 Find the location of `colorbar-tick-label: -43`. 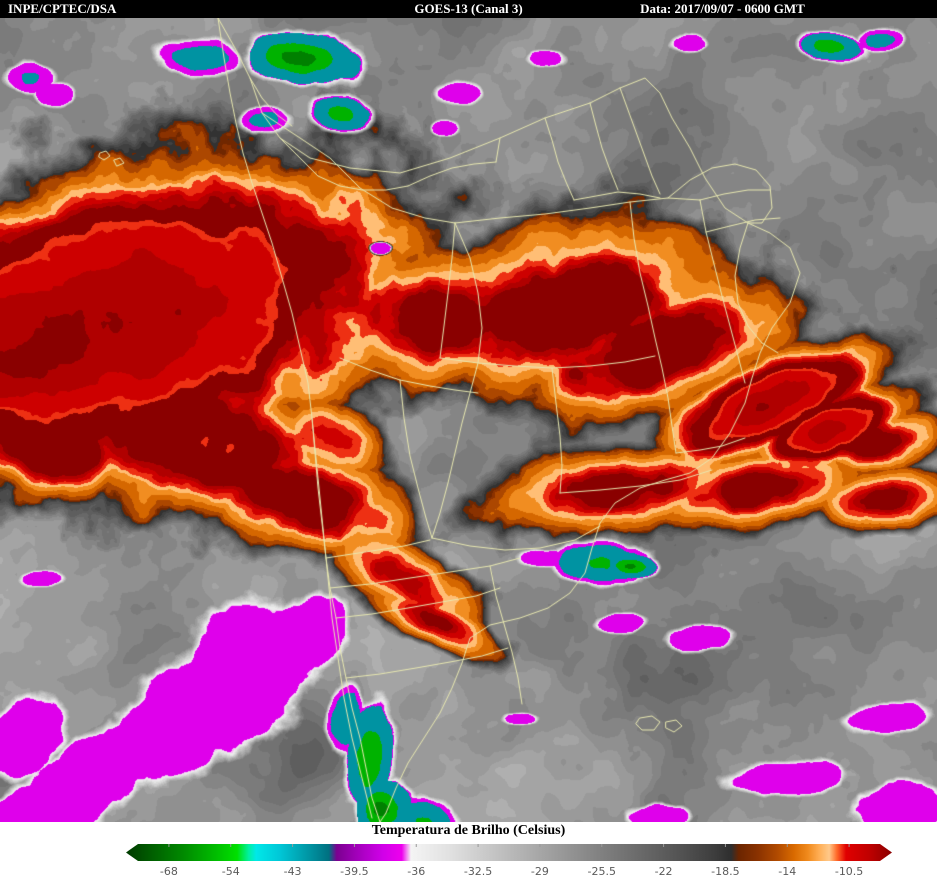

colorbar-tick-label: -43 is located at coordinates (293, 871).